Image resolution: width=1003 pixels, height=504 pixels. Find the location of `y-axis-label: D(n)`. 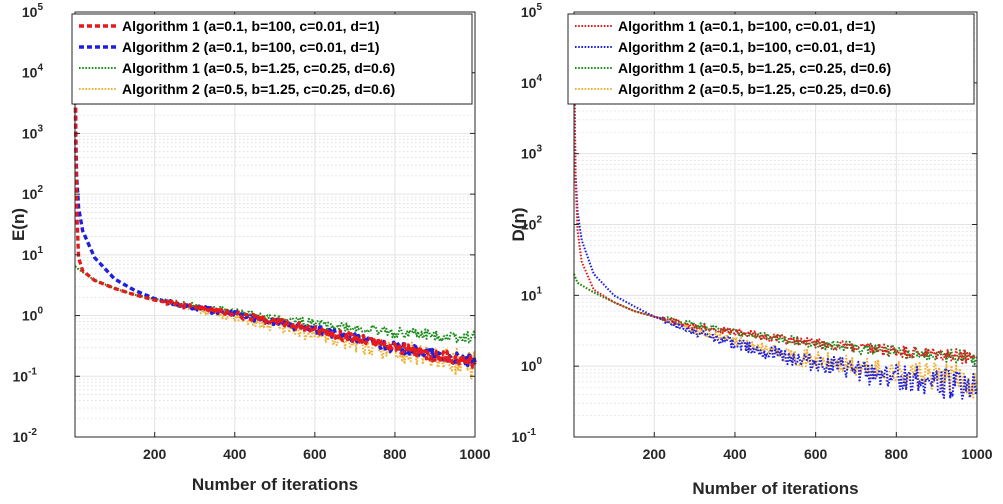

y-axis-label: D(n) is located at coordinates (518, 225).